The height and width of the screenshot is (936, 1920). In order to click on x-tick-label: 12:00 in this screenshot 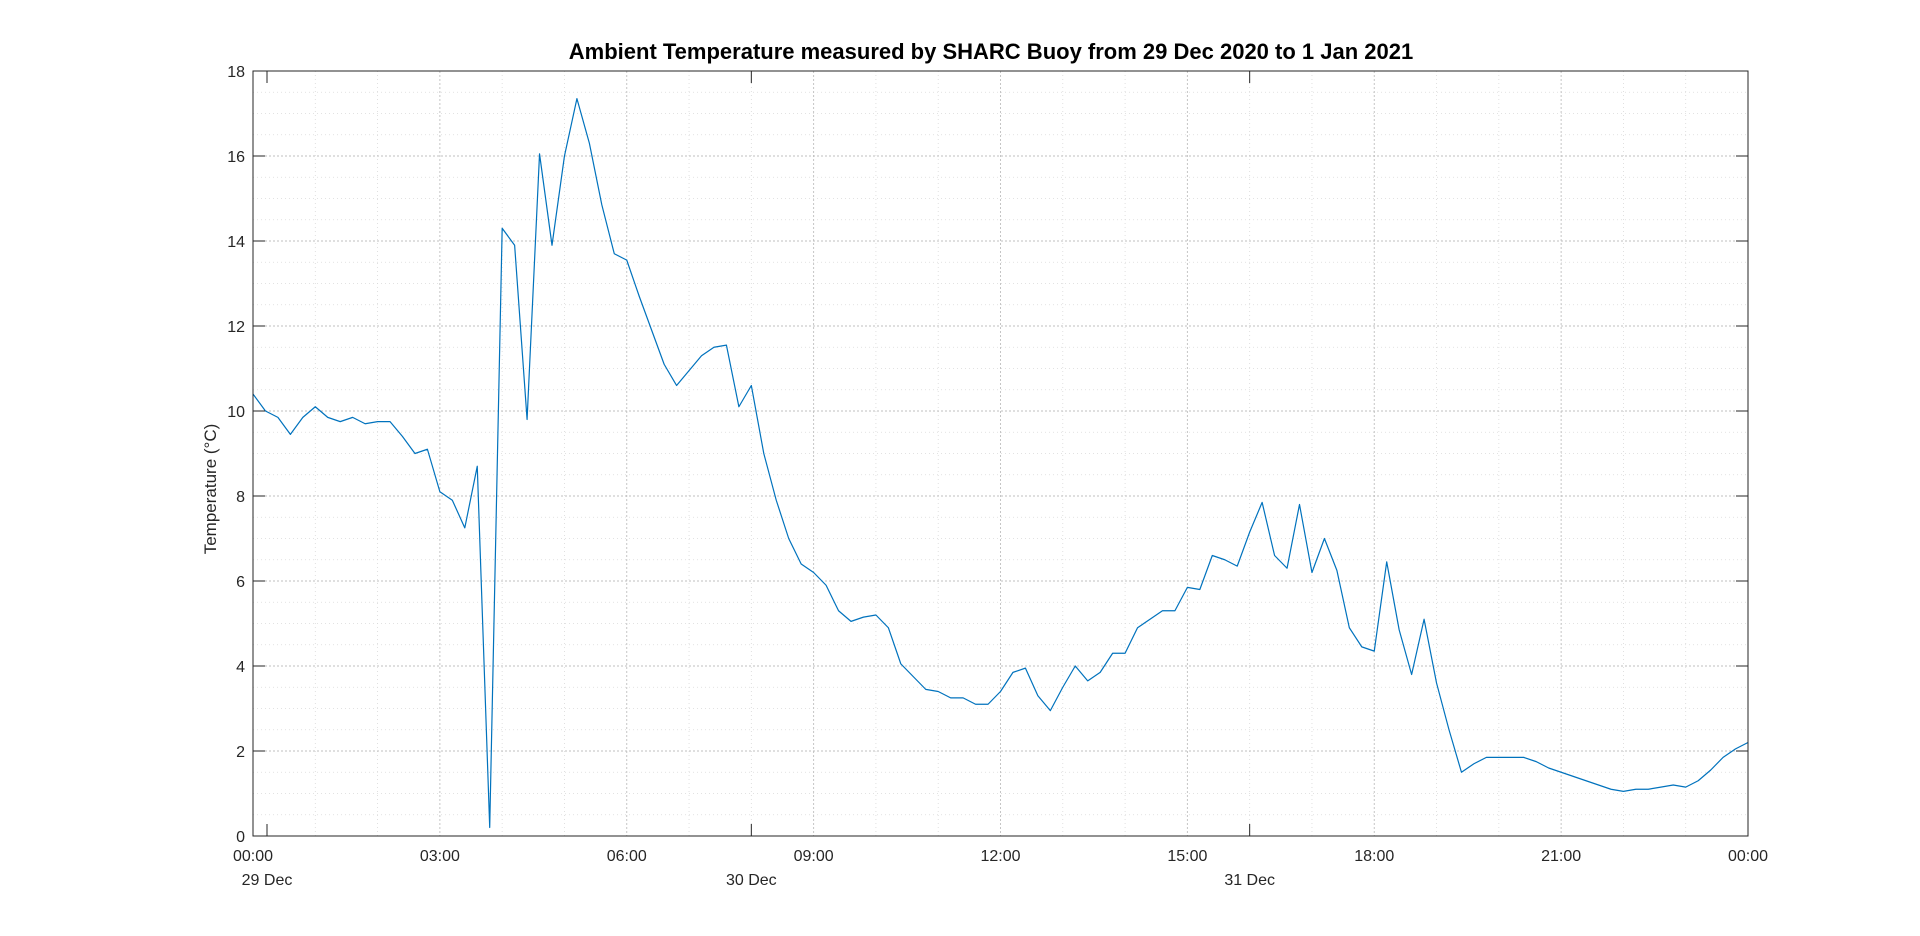, I will do `click(1000, 856)`.